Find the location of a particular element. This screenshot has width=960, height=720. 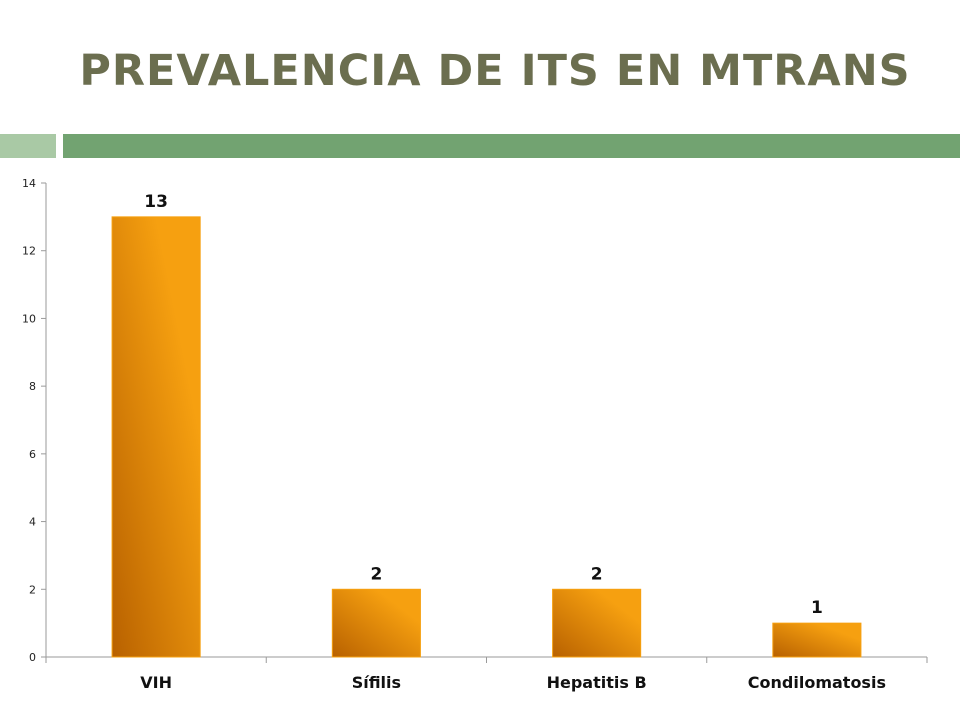

x-category-label: Condilomatosis is located at coordinates (817, 682).